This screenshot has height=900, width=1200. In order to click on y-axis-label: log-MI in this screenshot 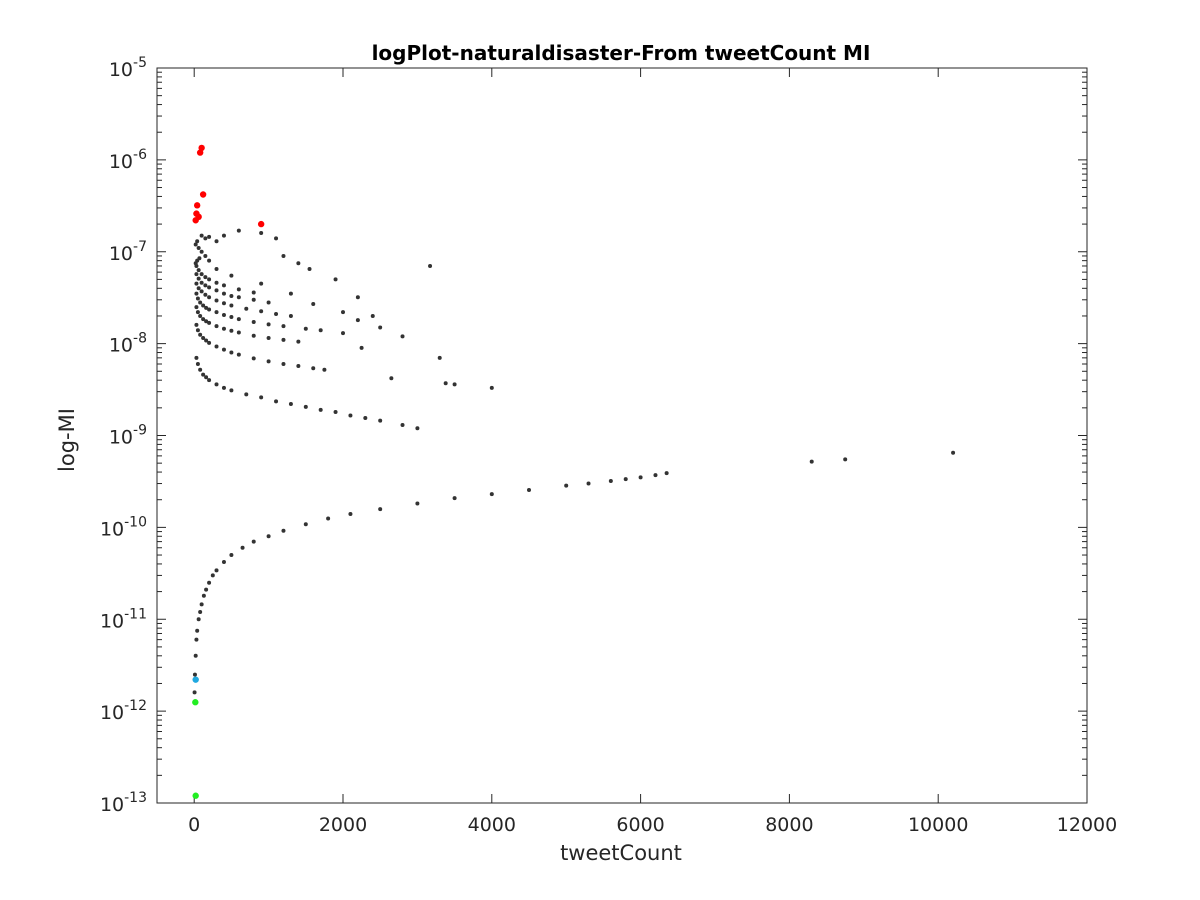, I will do `click(67, 440)`.